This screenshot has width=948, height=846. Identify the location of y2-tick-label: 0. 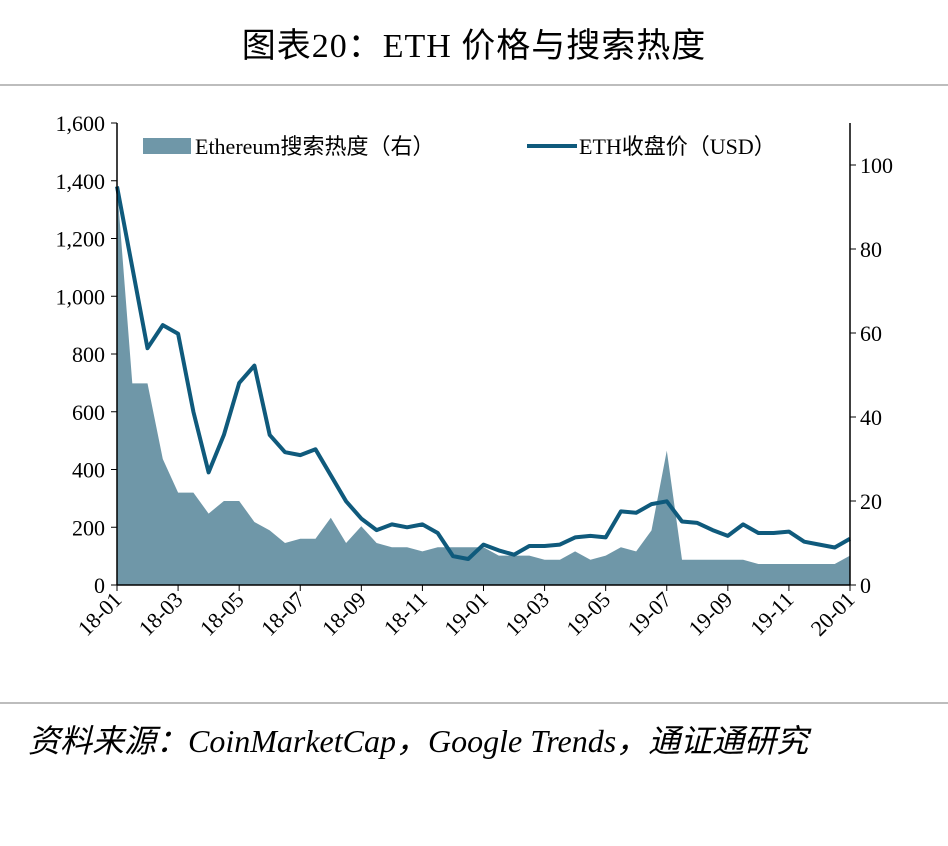
(865, 585).